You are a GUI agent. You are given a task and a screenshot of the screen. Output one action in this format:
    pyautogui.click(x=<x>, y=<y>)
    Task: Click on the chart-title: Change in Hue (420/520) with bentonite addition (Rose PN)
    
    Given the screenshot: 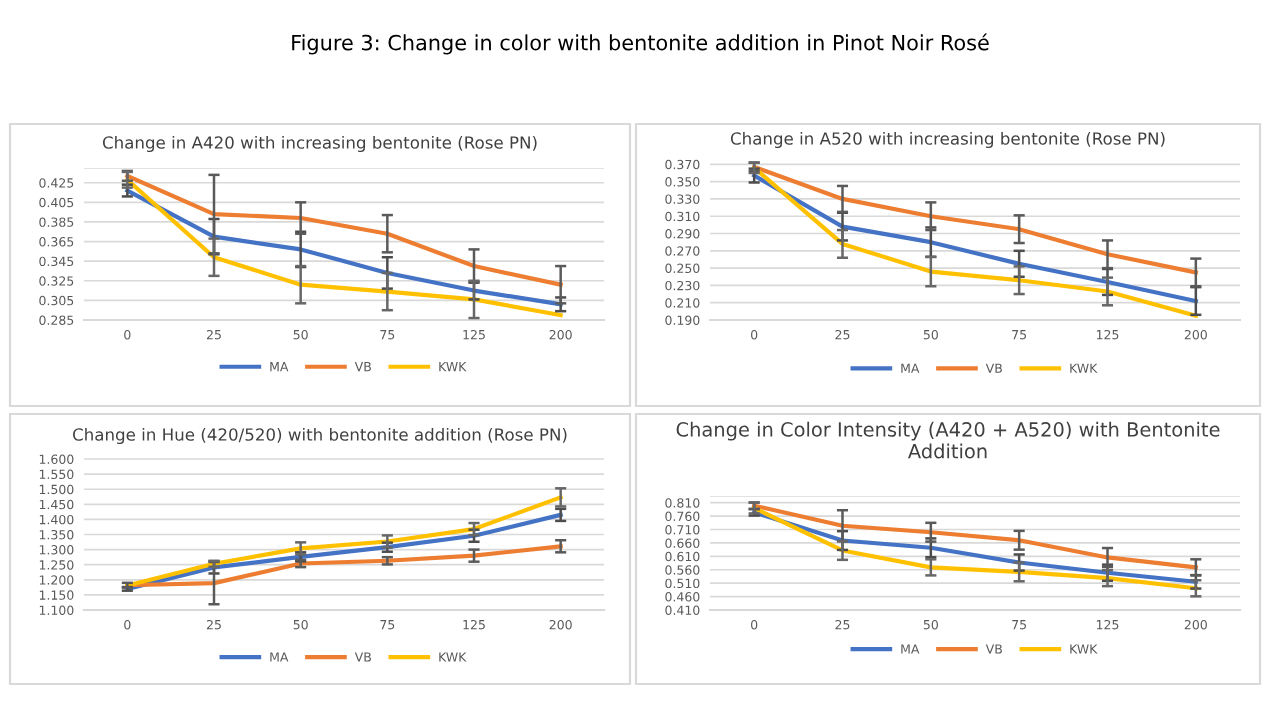 What is the action you would take?
    pyautogui.click(x=320, y=436)
    